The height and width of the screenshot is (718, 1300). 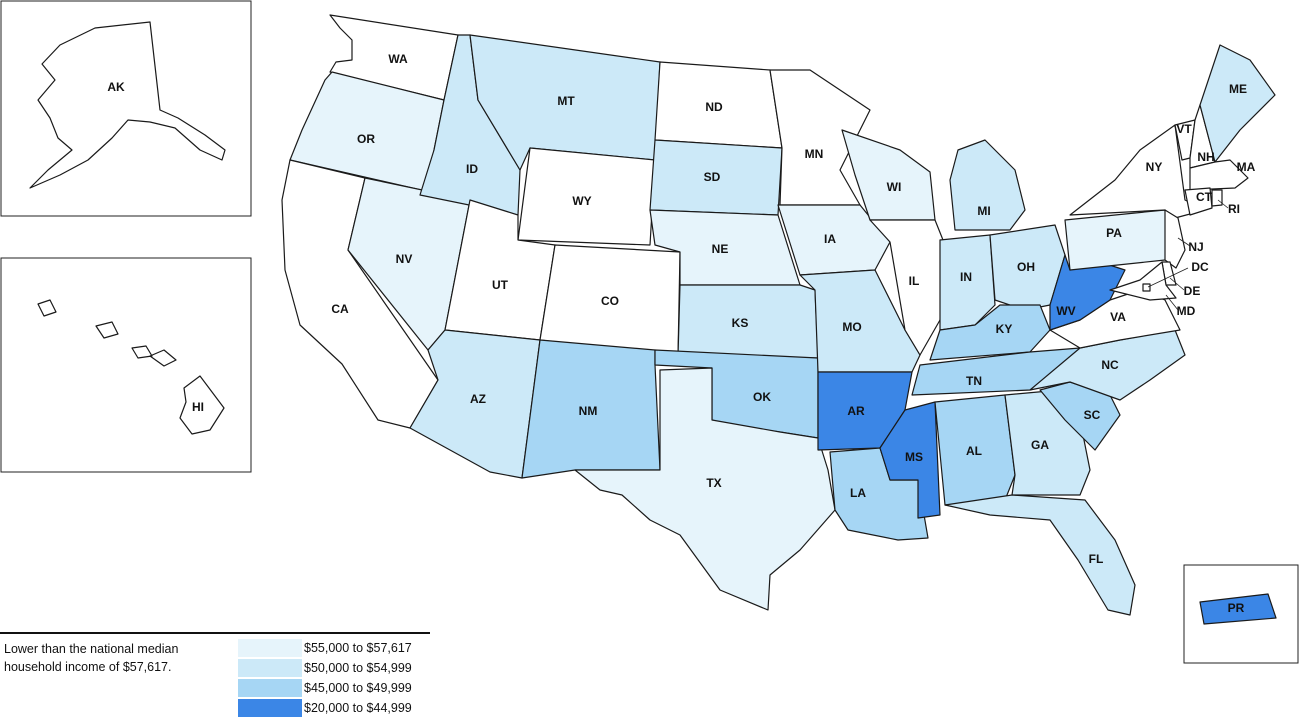 I want to click on state-label-co: CO, so click(x=610, y=301).